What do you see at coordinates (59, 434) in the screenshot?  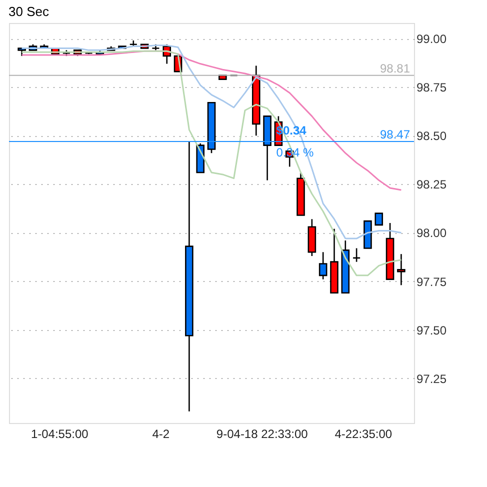 I see `text: 1-04:55:00` at bounding box center [59, 434].